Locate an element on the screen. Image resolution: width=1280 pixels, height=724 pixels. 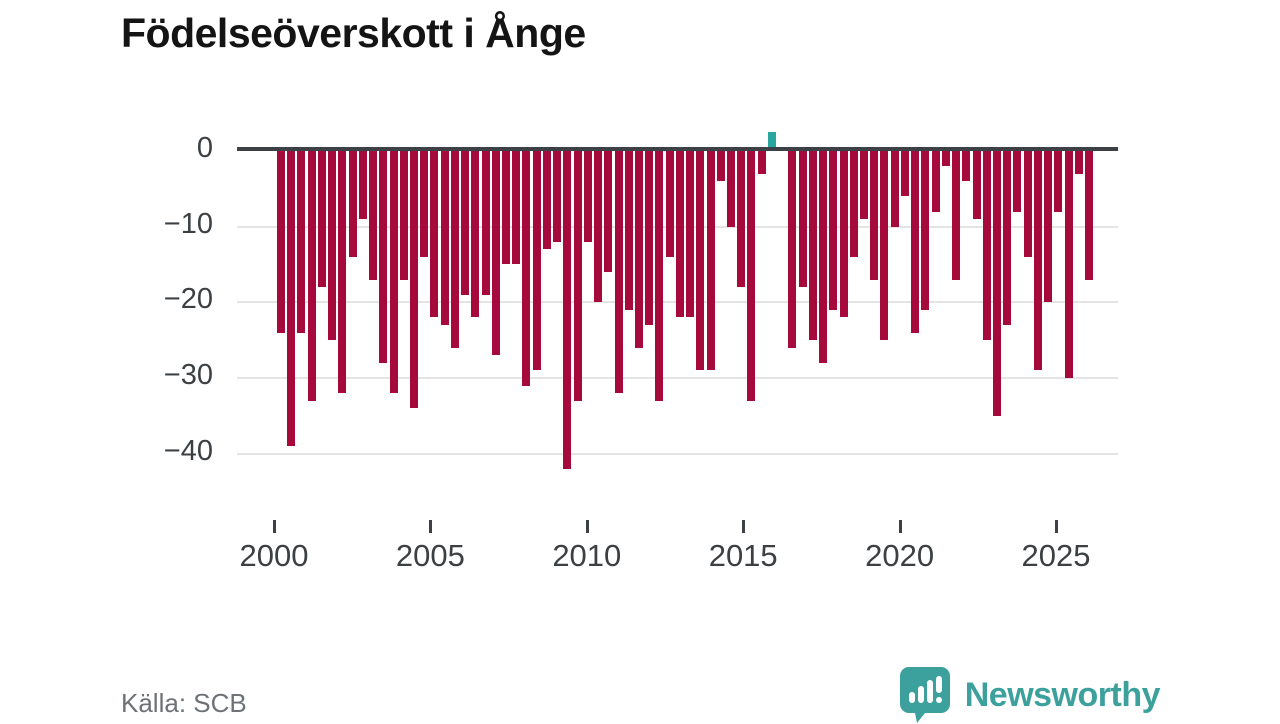
x-axis-tick-label: 2000 is located at coordinates (274, 555).